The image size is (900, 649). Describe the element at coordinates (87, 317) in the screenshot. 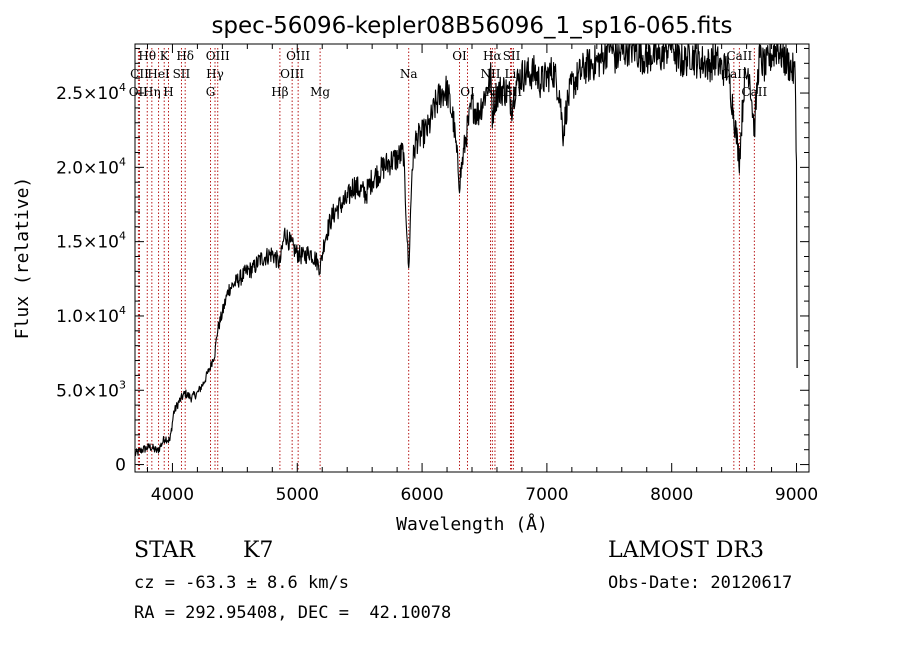

I see `y-tick-mantissa: 1.0×10` at that location.